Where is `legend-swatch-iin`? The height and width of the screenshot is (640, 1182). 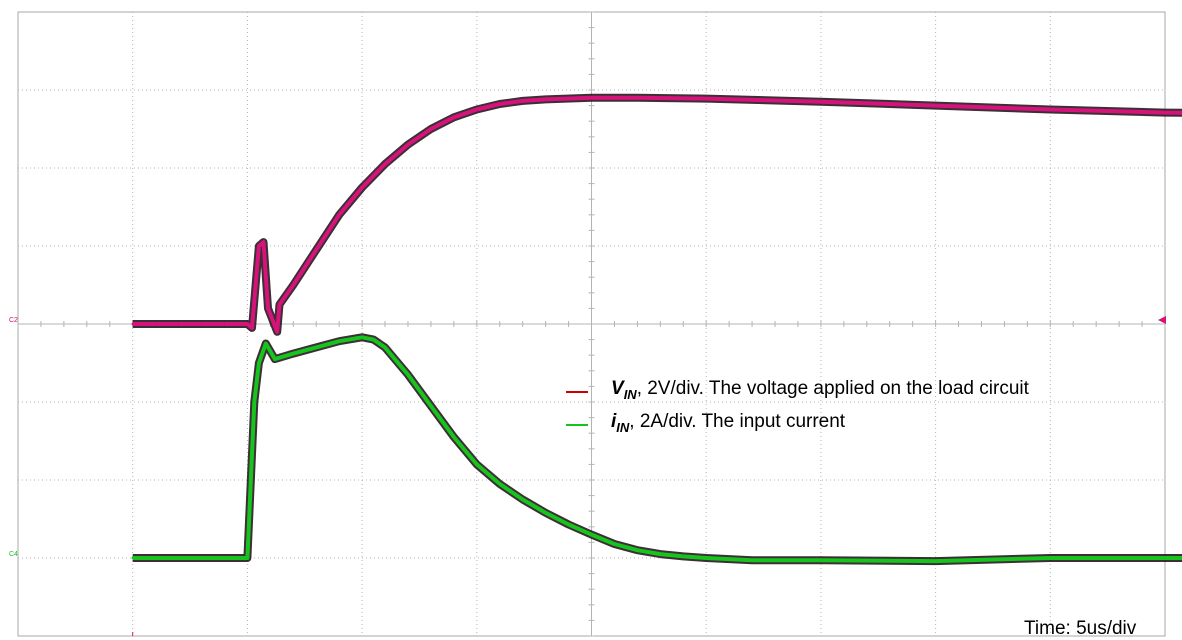 legend-swatch-iin is located at coordinates (577, 425).